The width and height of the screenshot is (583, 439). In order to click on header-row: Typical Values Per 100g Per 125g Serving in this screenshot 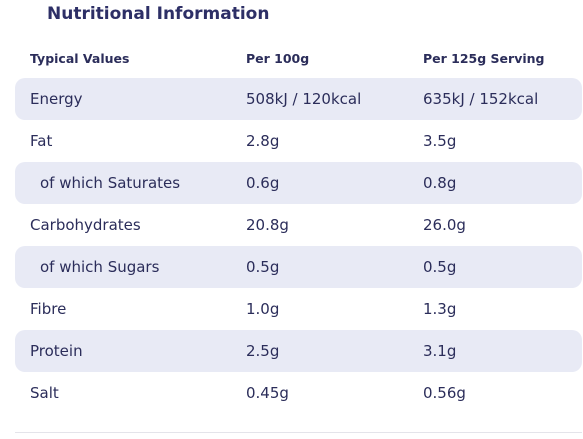, I will do `click(298, 59)`.